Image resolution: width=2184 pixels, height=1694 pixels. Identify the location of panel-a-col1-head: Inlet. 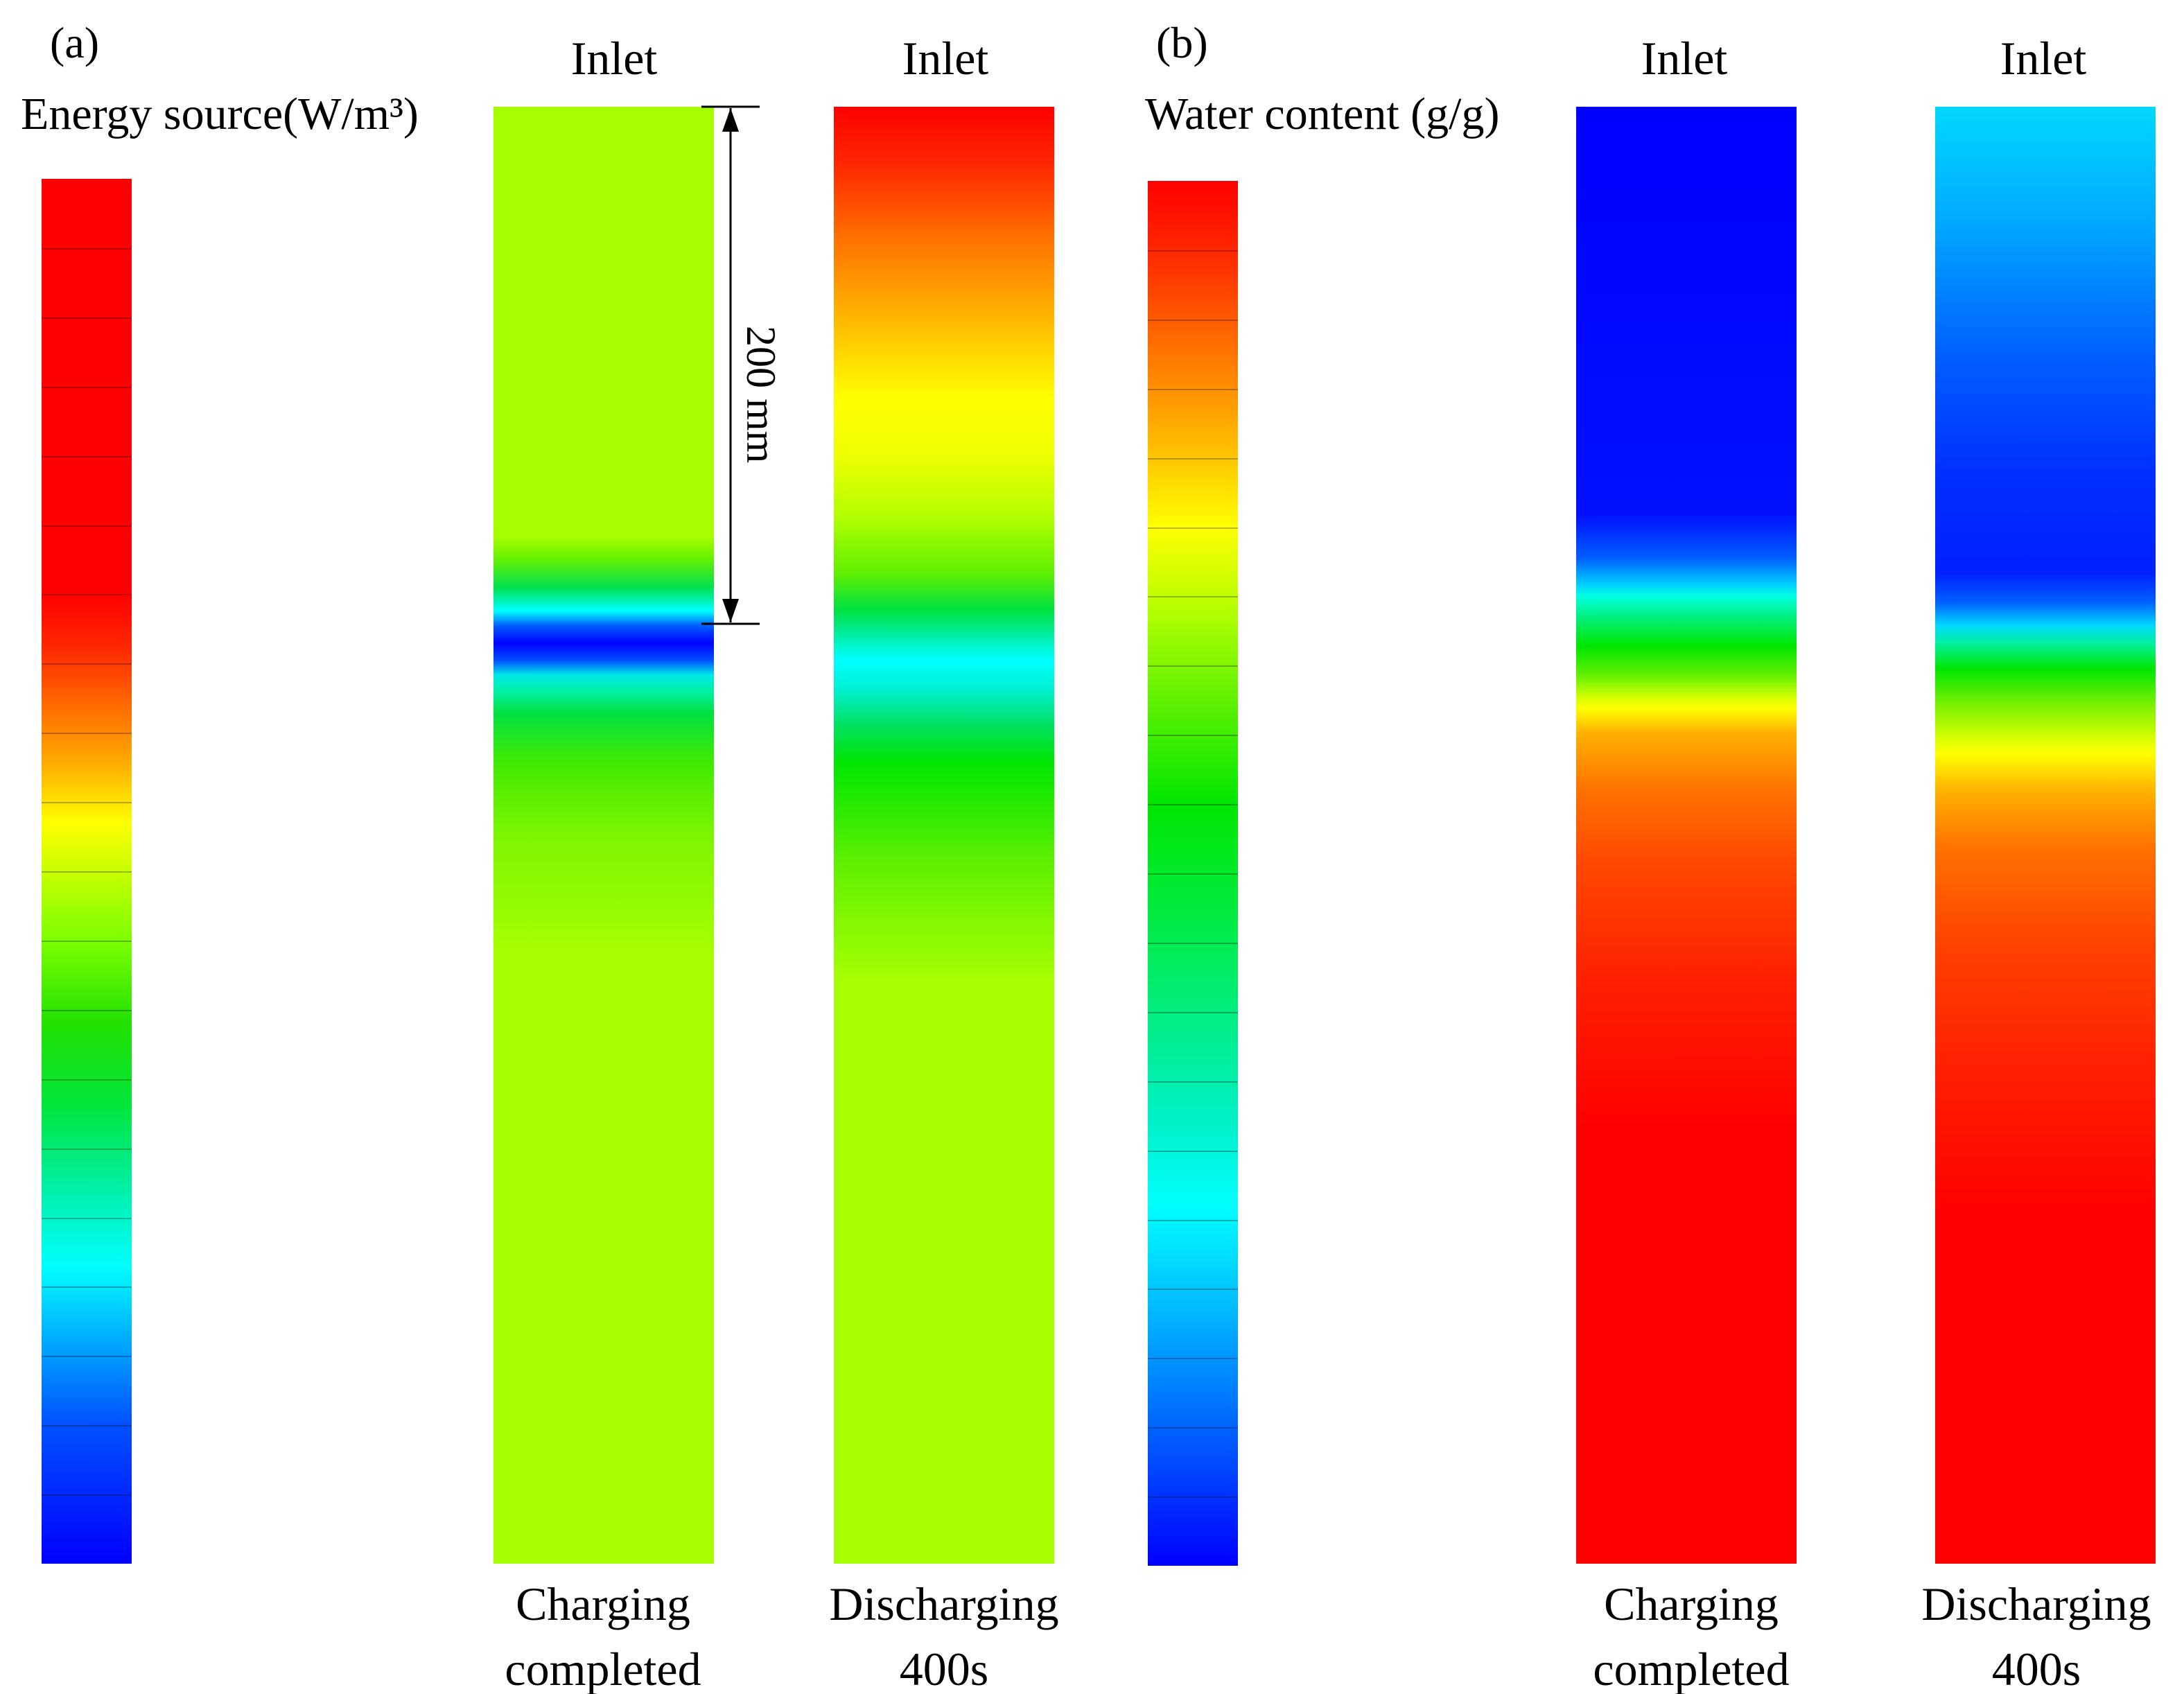
(614, 59).